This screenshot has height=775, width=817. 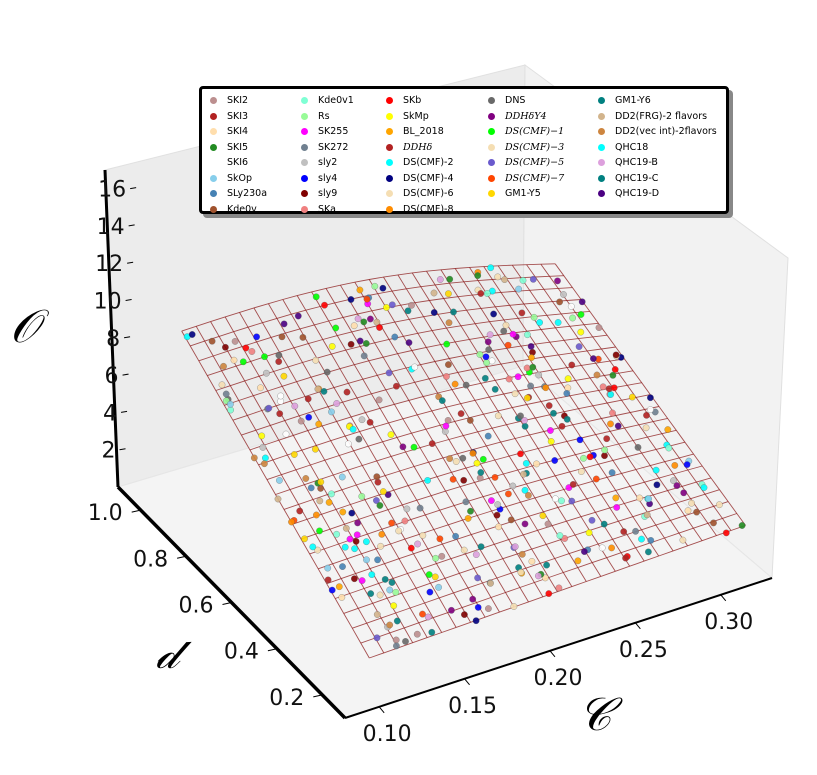 I want to click on z-tick-mark, so click(x=130, y=262).